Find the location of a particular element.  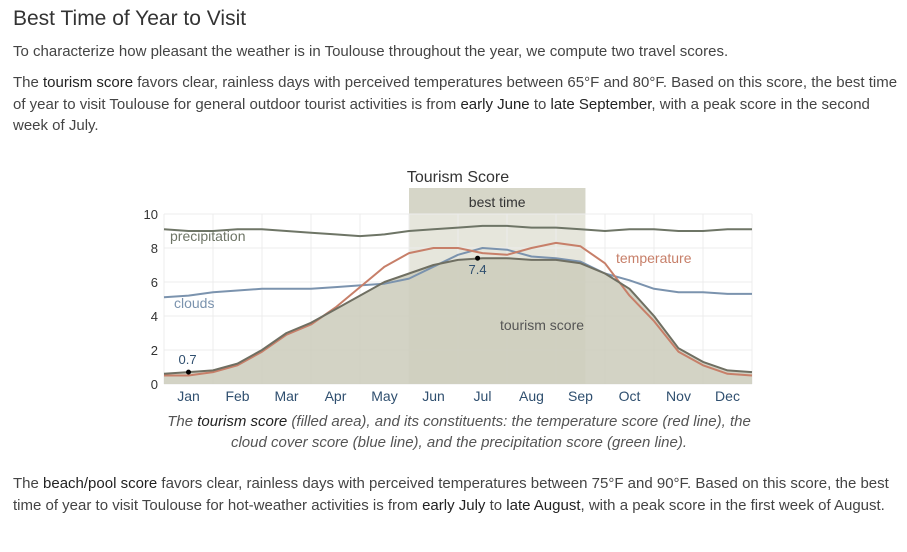

tourism-start: early June is located at coordinates (495, 104).